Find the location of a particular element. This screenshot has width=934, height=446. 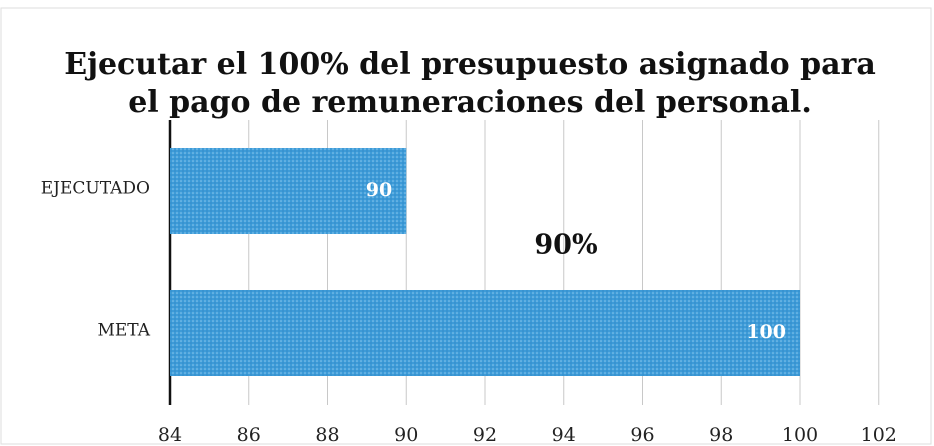

x-tick-label: 86 is located at coordinates (249, 435).